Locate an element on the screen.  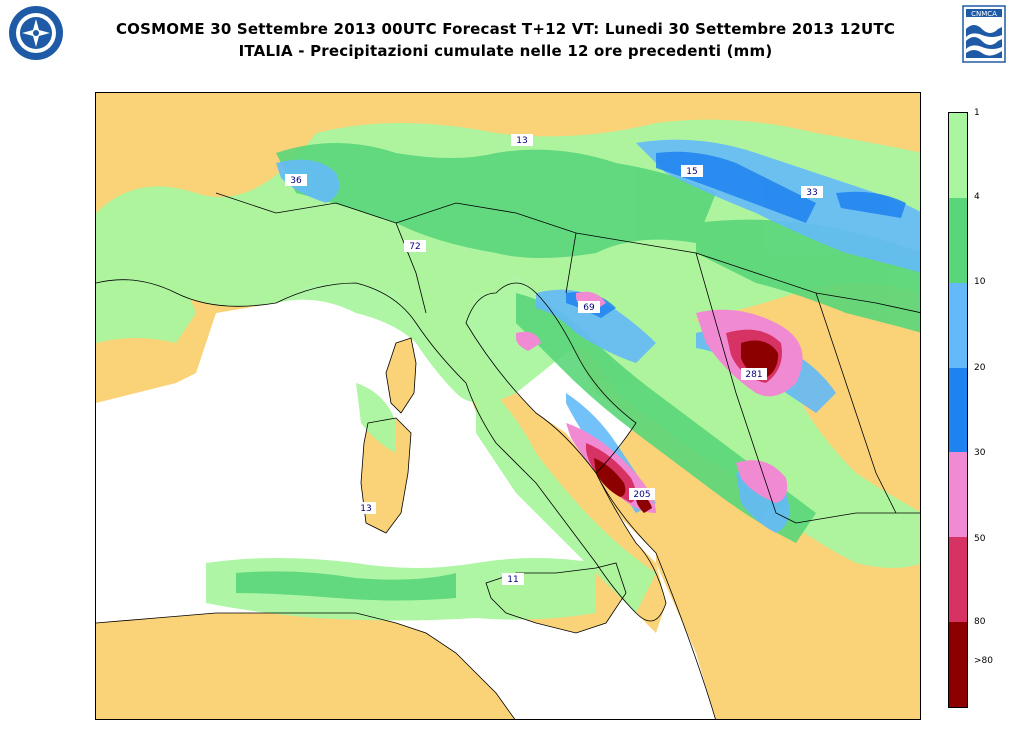
legend-colorbar is located at coordinates (958, 410).